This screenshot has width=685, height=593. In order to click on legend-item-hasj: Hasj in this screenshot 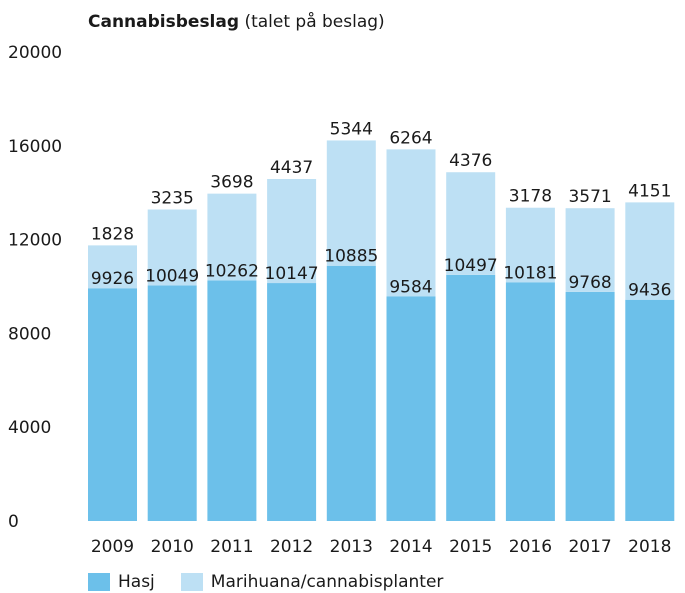, I will do `click(121, 582)`.